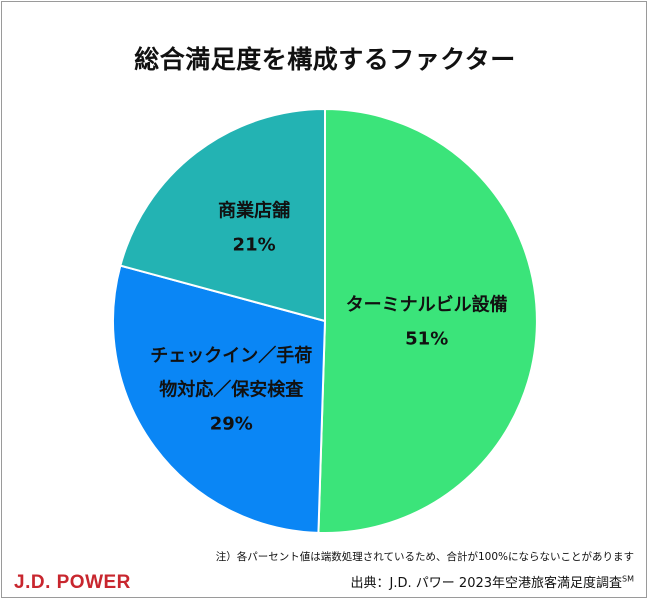 The height and width of the screenshot is (601, 650). What do you see at coordinates (628, 579) in the screenshot?
I see `service-mark: SM` at bounding box center [628, 579].